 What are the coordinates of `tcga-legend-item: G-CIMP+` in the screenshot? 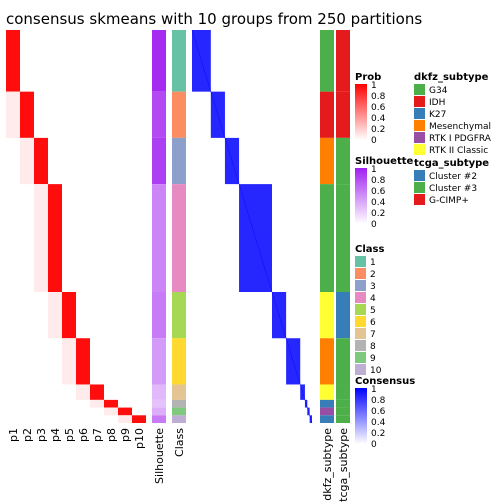 It's located at (449, 201).